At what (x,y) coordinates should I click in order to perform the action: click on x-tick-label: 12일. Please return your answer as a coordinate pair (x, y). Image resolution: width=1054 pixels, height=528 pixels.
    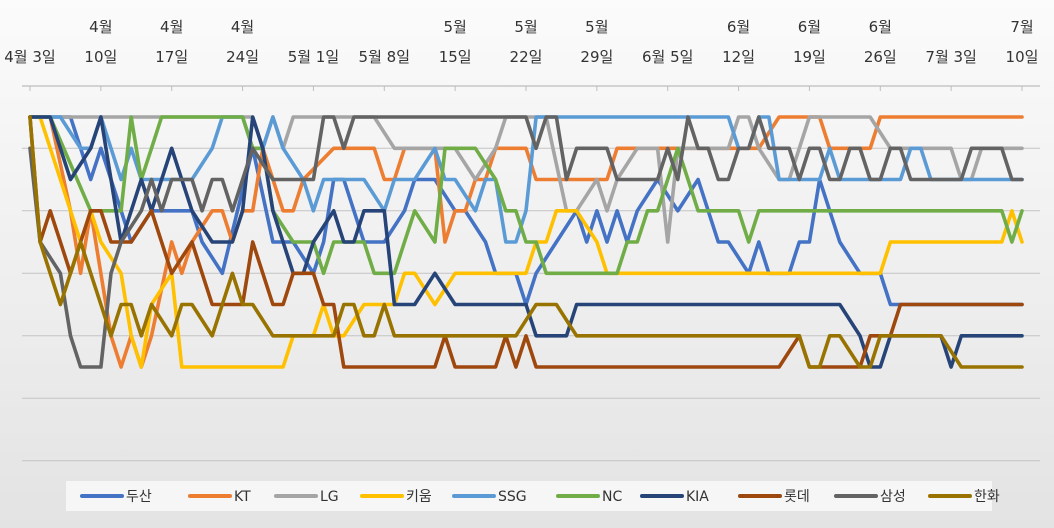
    Looking at the image, I should click on (738, 57).